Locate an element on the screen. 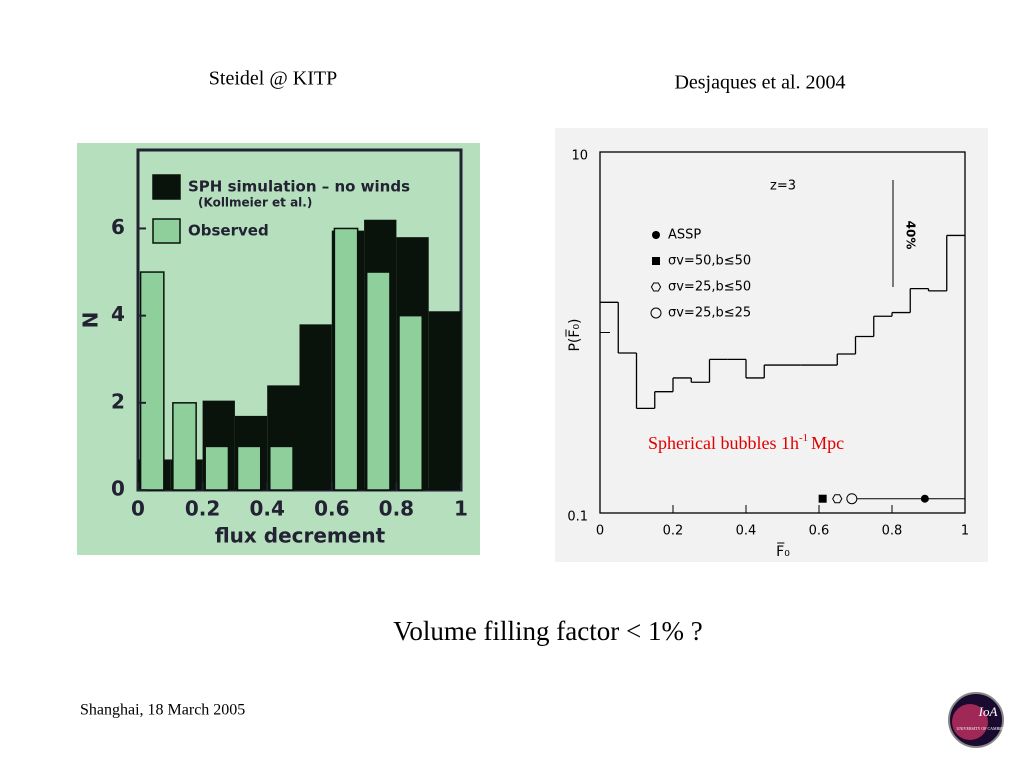 This screenshot has width=1024, height=773. legend-label: σv=25,b≤25 is located at coordinates (709, 313).